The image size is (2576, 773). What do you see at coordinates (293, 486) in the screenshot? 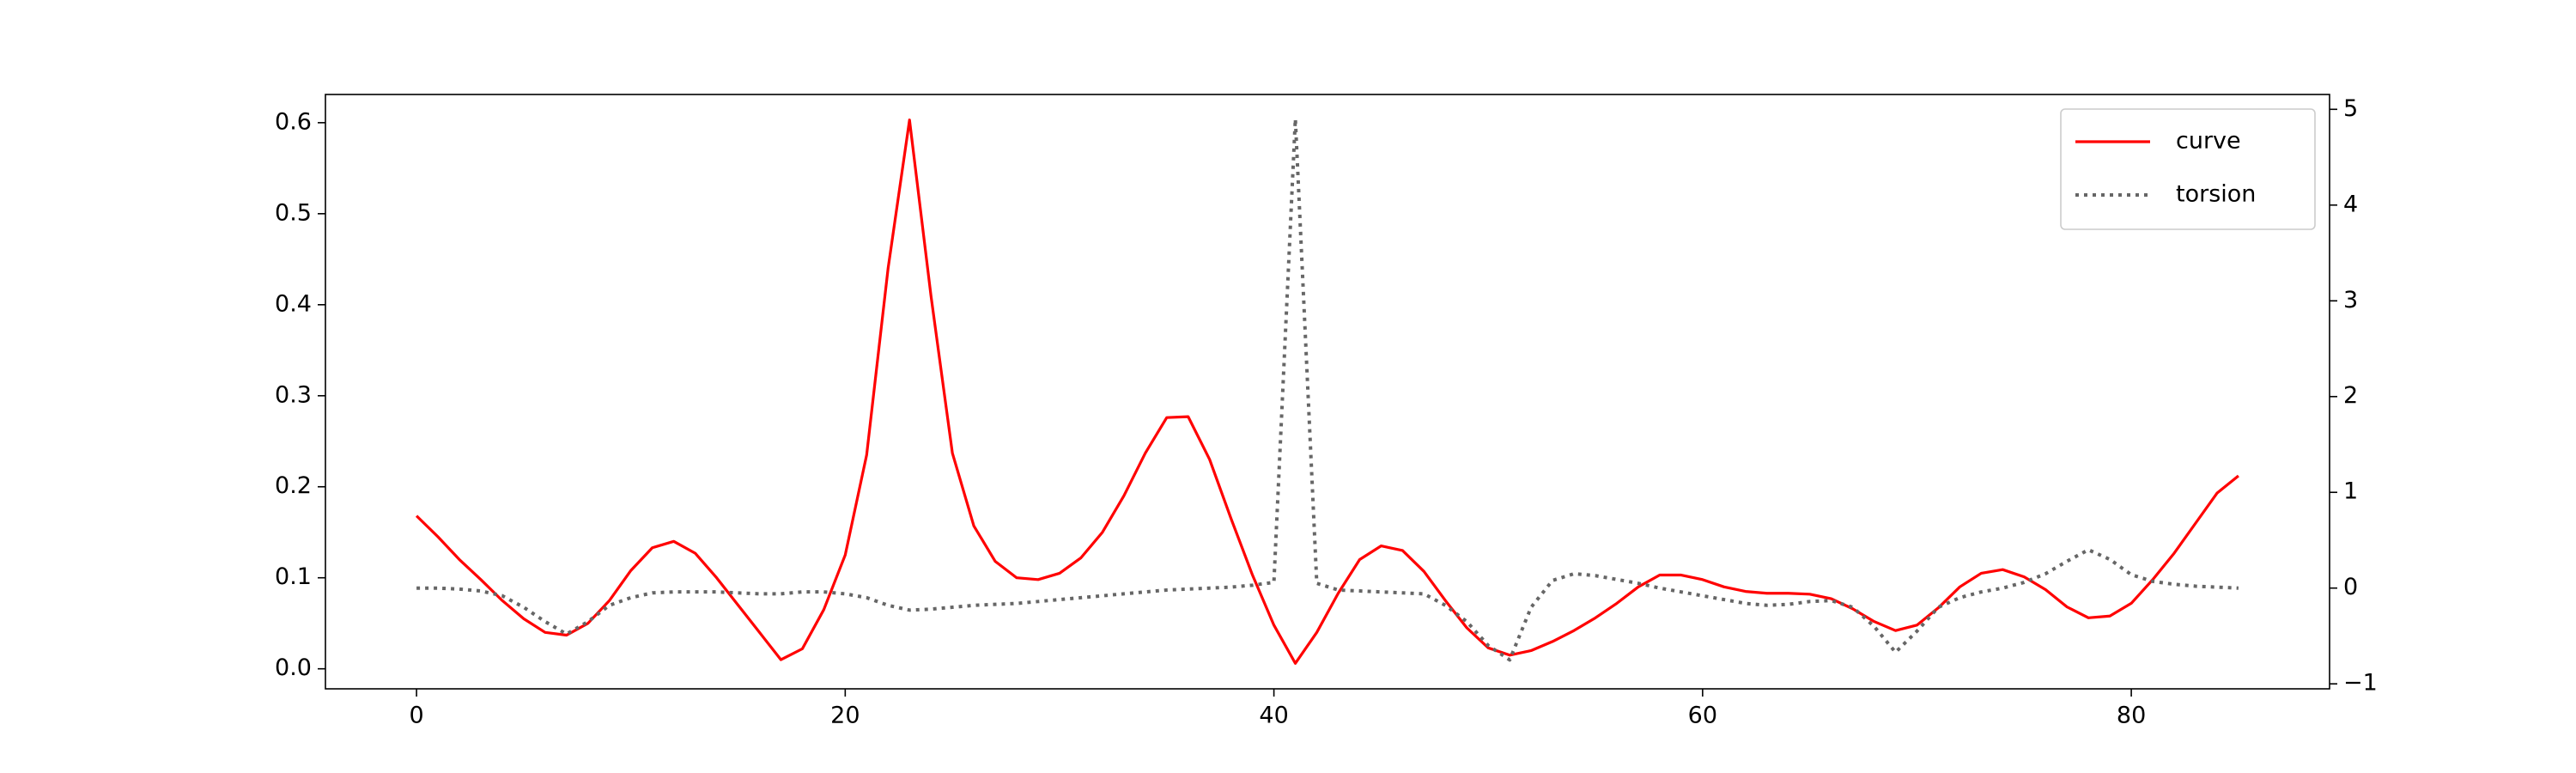
I see `y-tick-label: 0.2` at bounding box center [293, 486].